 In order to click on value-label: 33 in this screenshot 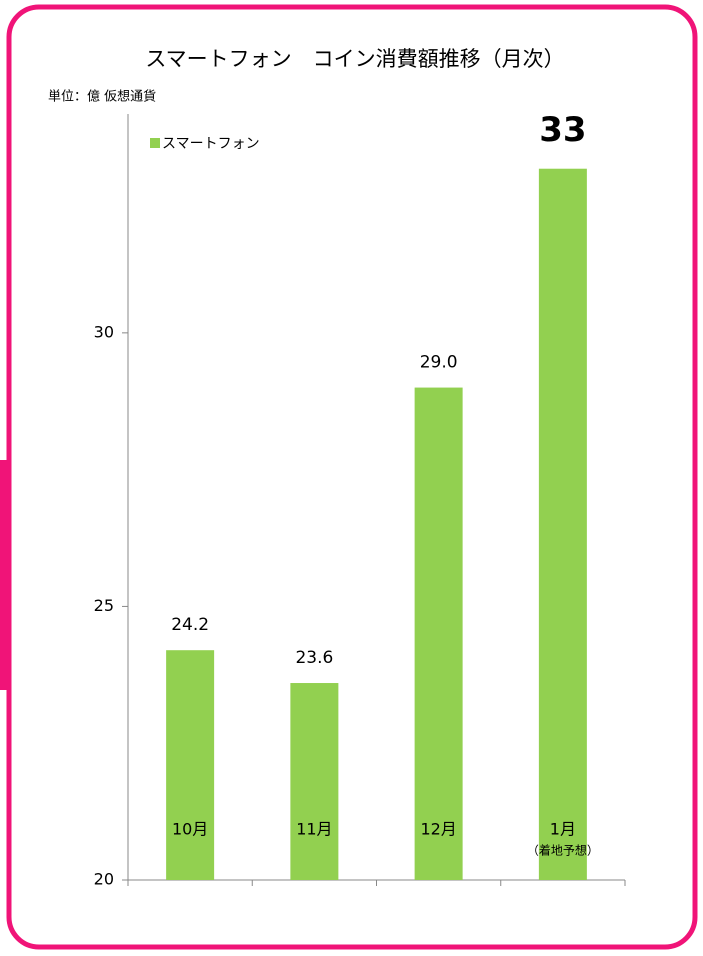, I will do `click(562, 130)`.